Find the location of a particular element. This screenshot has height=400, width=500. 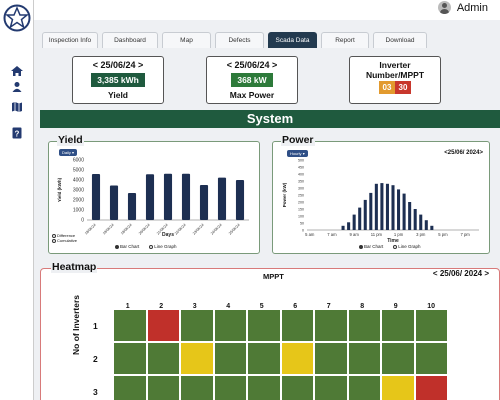

user-menu: Admin is located at coordinates (462, 7).